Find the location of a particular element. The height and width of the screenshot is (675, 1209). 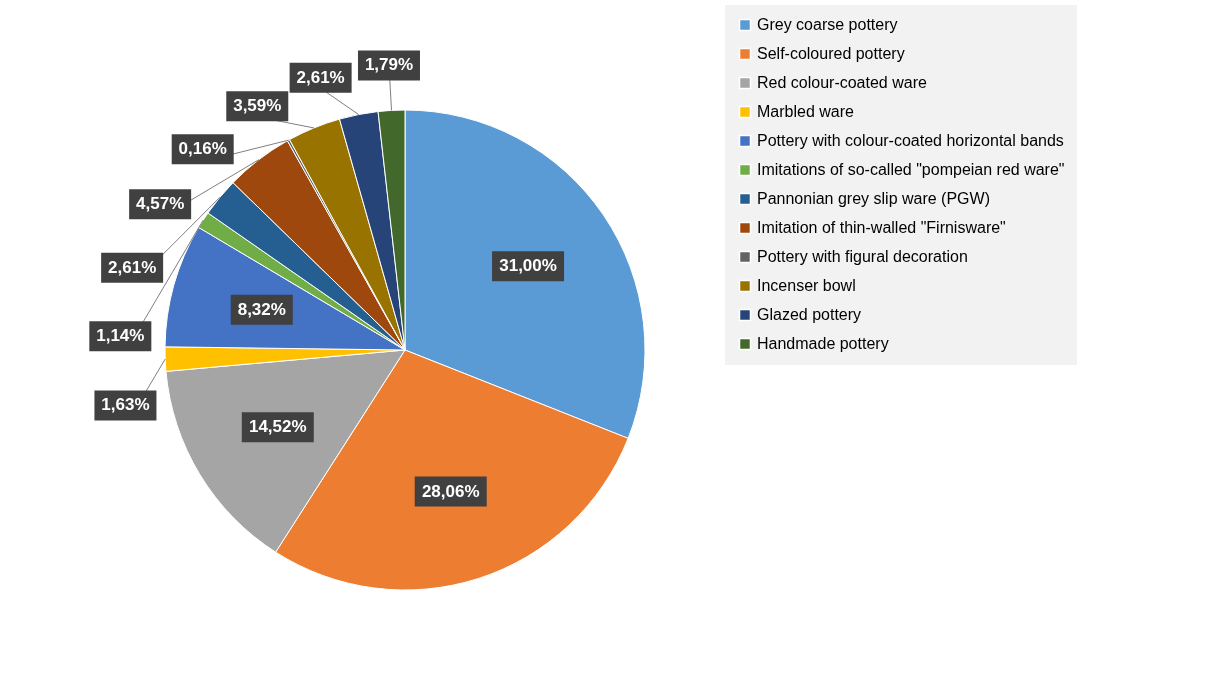

legend-label: Self-coloured pottery is located at coordinates (831, 53).